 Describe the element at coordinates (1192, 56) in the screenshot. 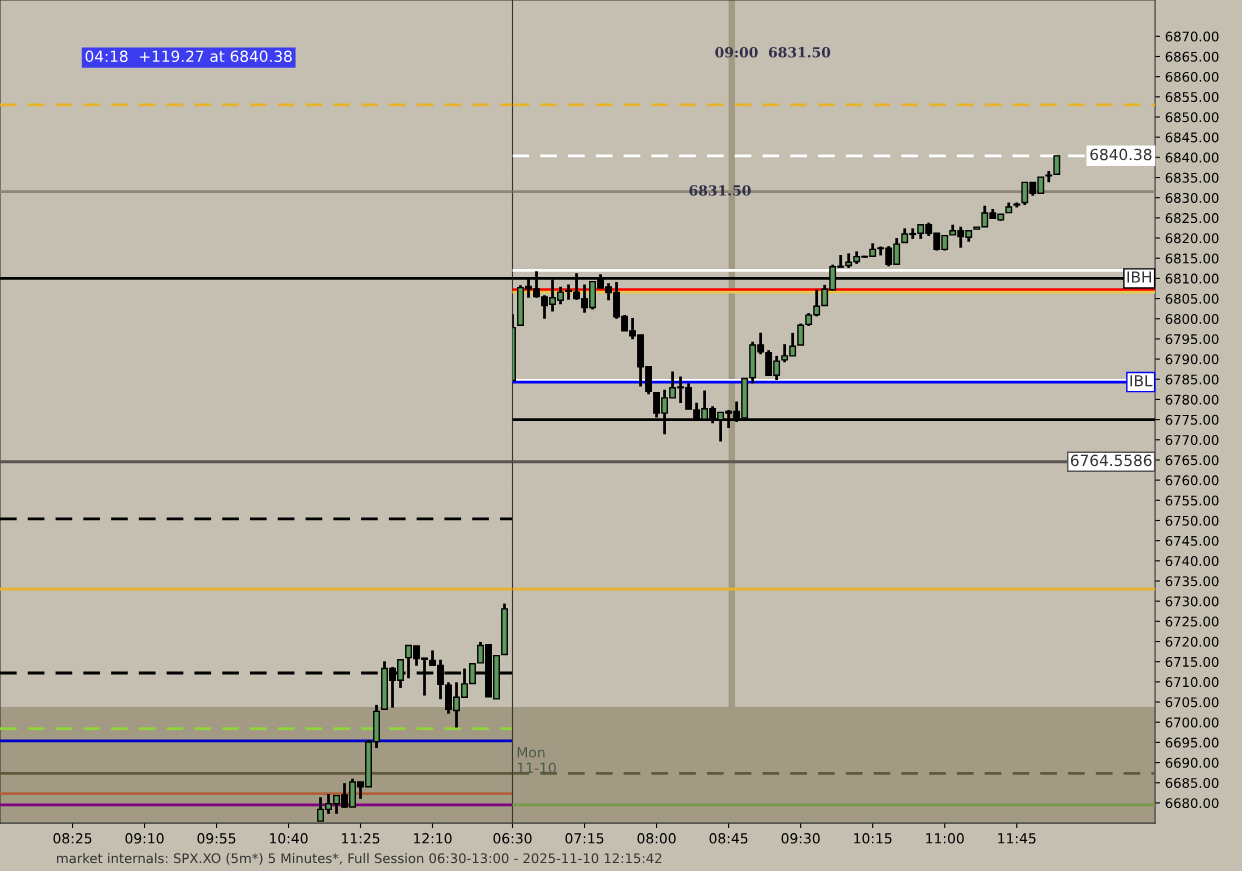

I see `y-tick-label: 6865.00` at that location.